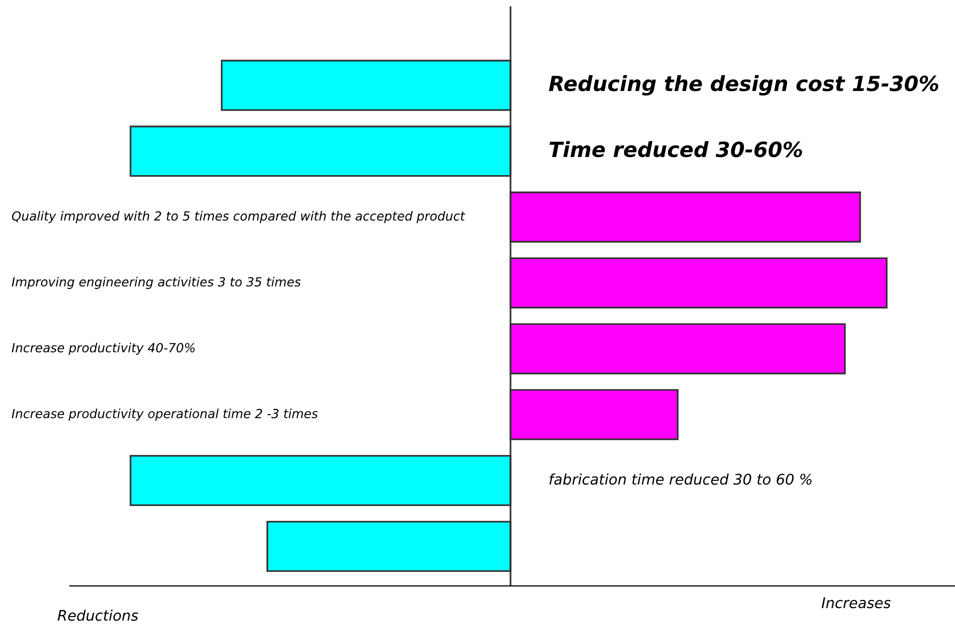 This screenshot has width=955, height=630. I want to click on y-tick-label: Increase productivity operational time 2 -3 times, so click(165, 414).